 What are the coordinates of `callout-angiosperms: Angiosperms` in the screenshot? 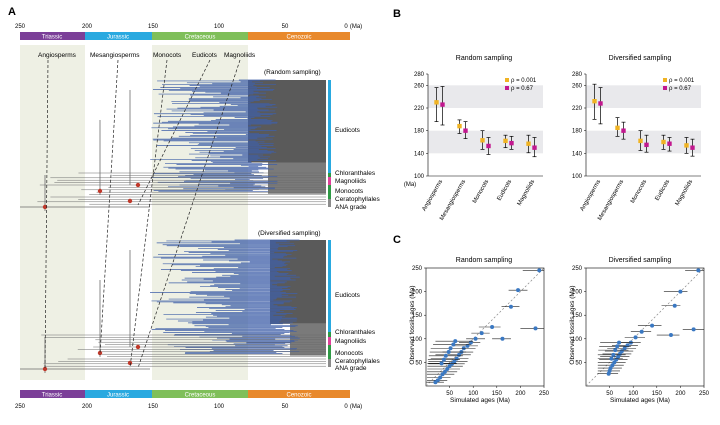 It's located at (57, 55).